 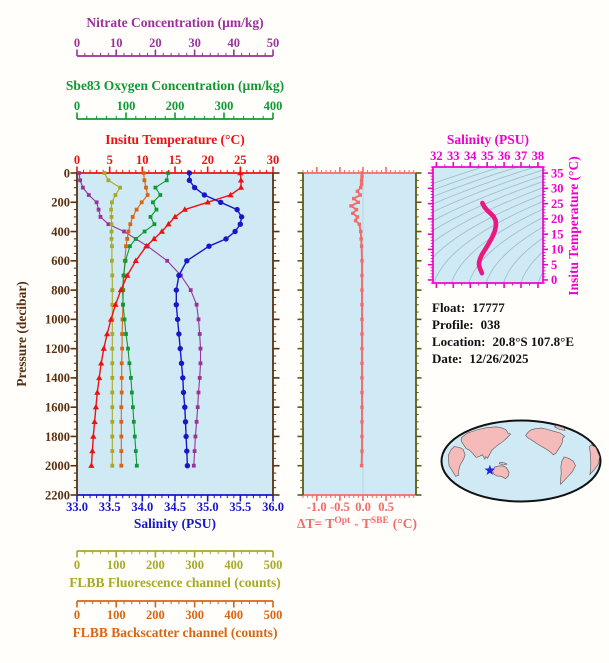 I want to click on tick-label: 34, so click(x=470, y=156).